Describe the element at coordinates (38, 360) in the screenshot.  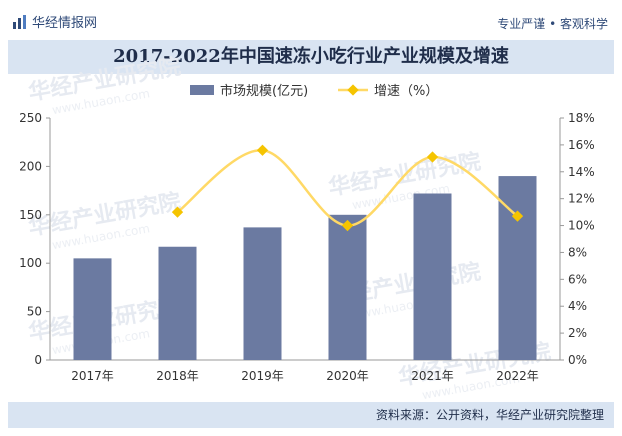
I see `y-left-tick-label: 0` at that location.